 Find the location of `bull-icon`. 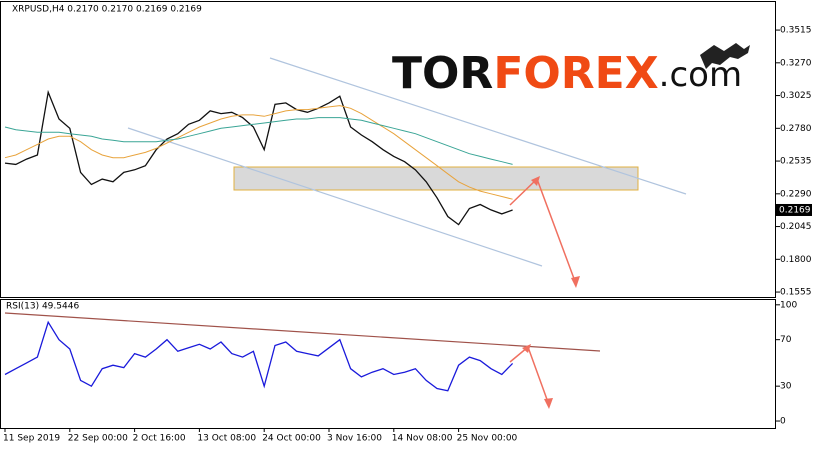

bull-icon is located at coordinates (725, 56).